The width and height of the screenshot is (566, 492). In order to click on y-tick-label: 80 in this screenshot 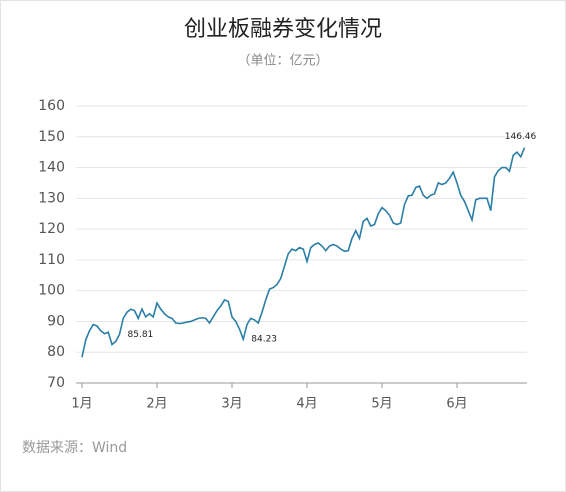, I will do `click(56, 352)`.